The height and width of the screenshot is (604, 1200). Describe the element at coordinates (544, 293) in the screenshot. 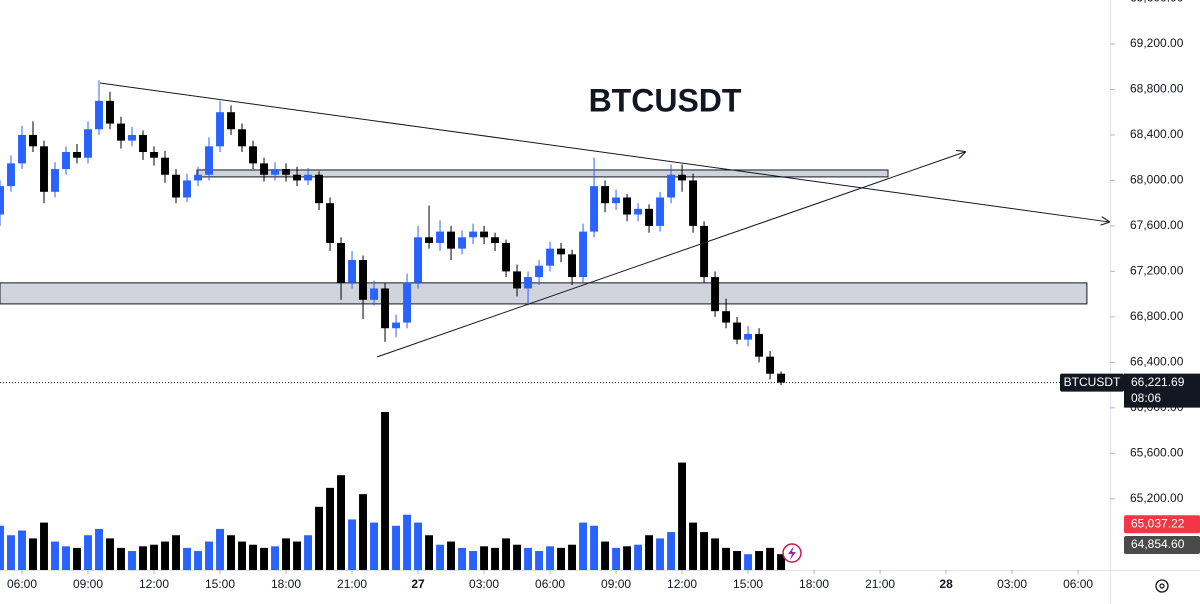

I see `price-zone` at that location.